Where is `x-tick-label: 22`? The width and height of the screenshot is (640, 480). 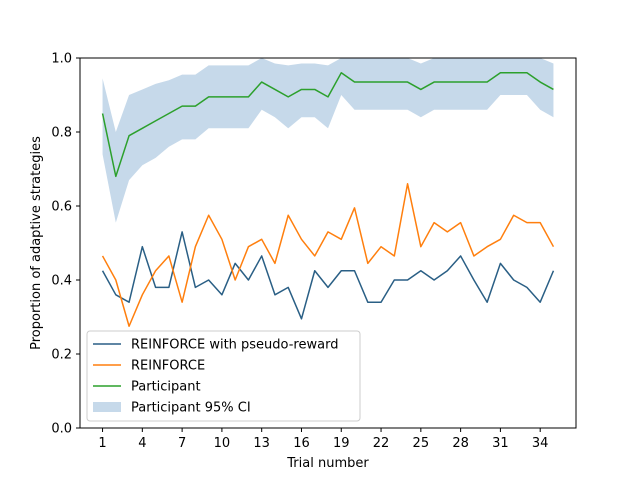 x-tick-label: 22 is located at coordinates (381, 443).